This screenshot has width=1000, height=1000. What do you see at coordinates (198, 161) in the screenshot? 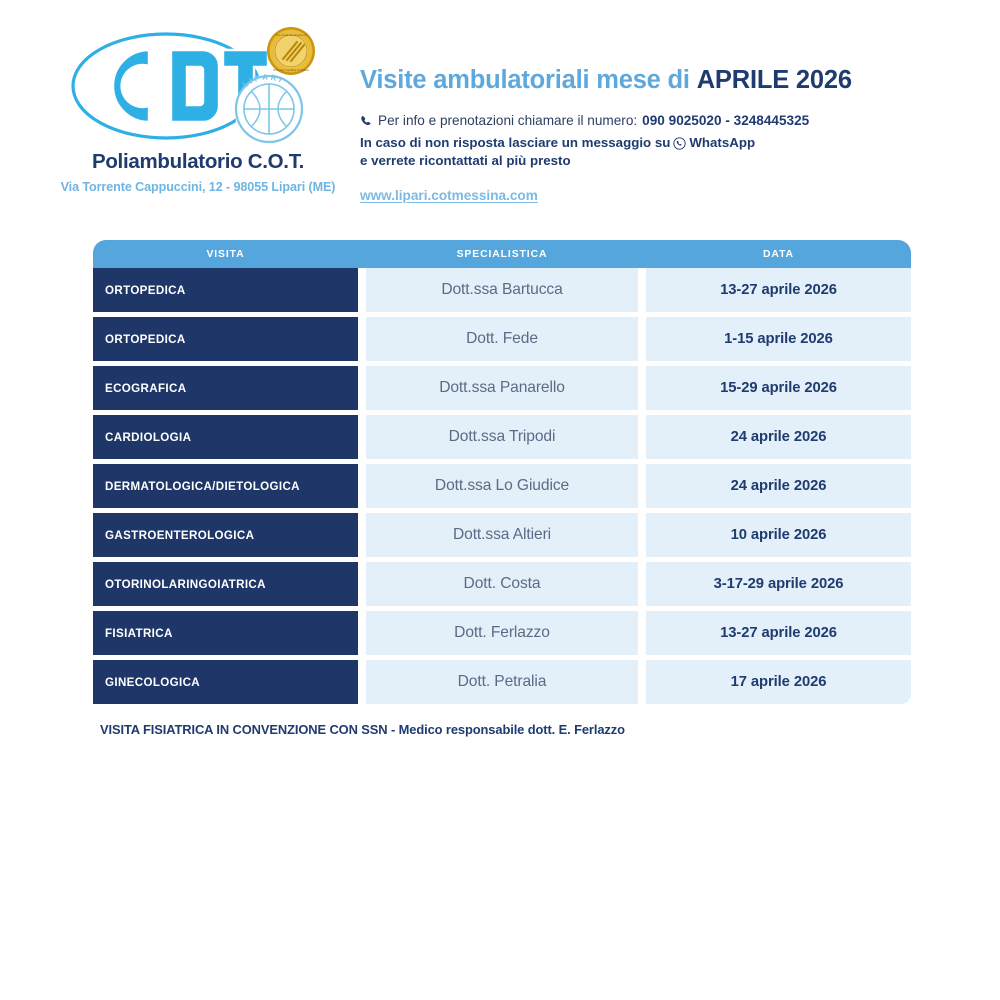
I see `clinic-name: Poliambulatorio C.O.T.` at bounding box center [198, 161].